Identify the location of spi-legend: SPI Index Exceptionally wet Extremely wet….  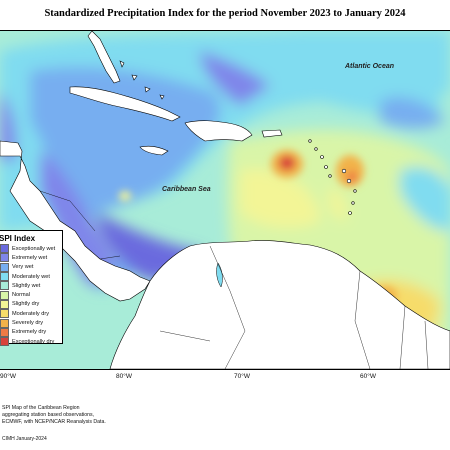
(31, 288).